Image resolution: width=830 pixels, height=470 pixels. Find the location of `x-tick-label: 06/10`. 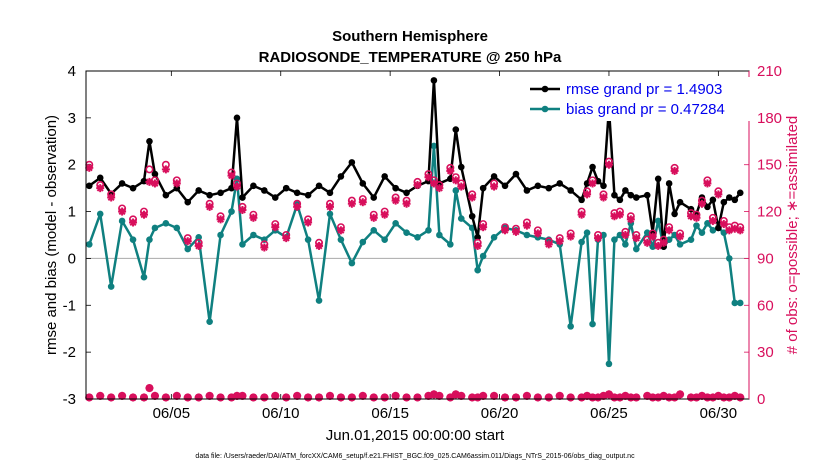

x-tick-label: 06/10 is located at coordinates (281, 413).